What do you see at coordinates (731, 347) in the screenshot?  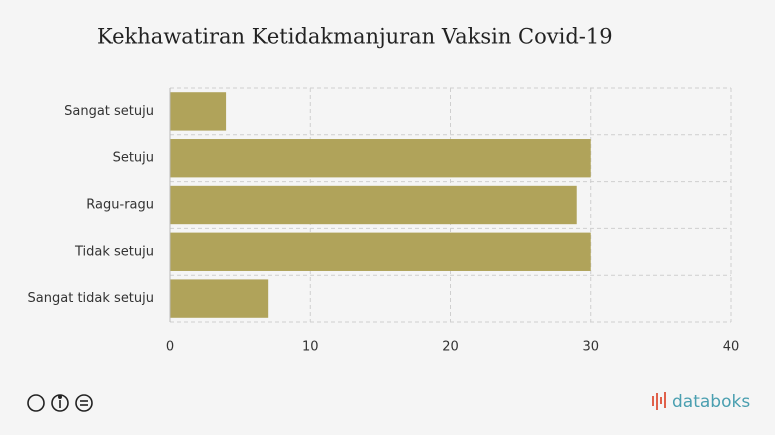 I see `x-tick-label: 40` at bounding box center [731, 347].